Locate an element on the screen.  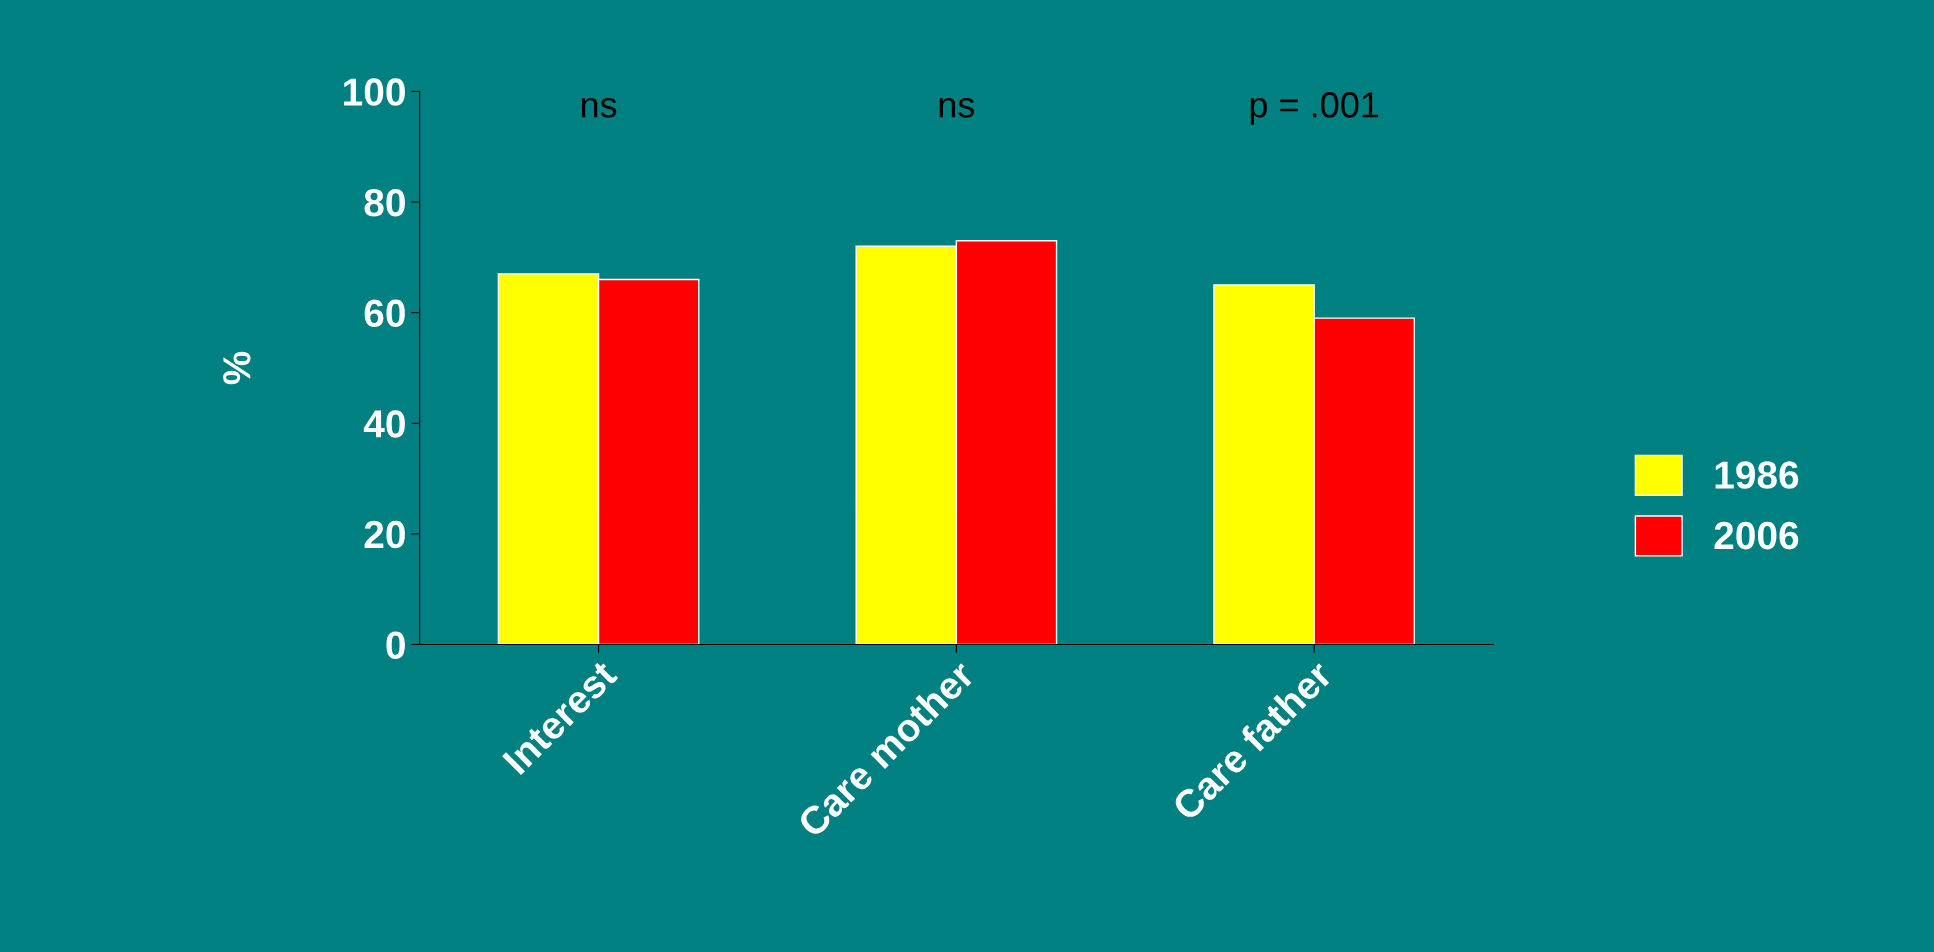
legend-label: 2006 is located at coordinates (1756, 535).